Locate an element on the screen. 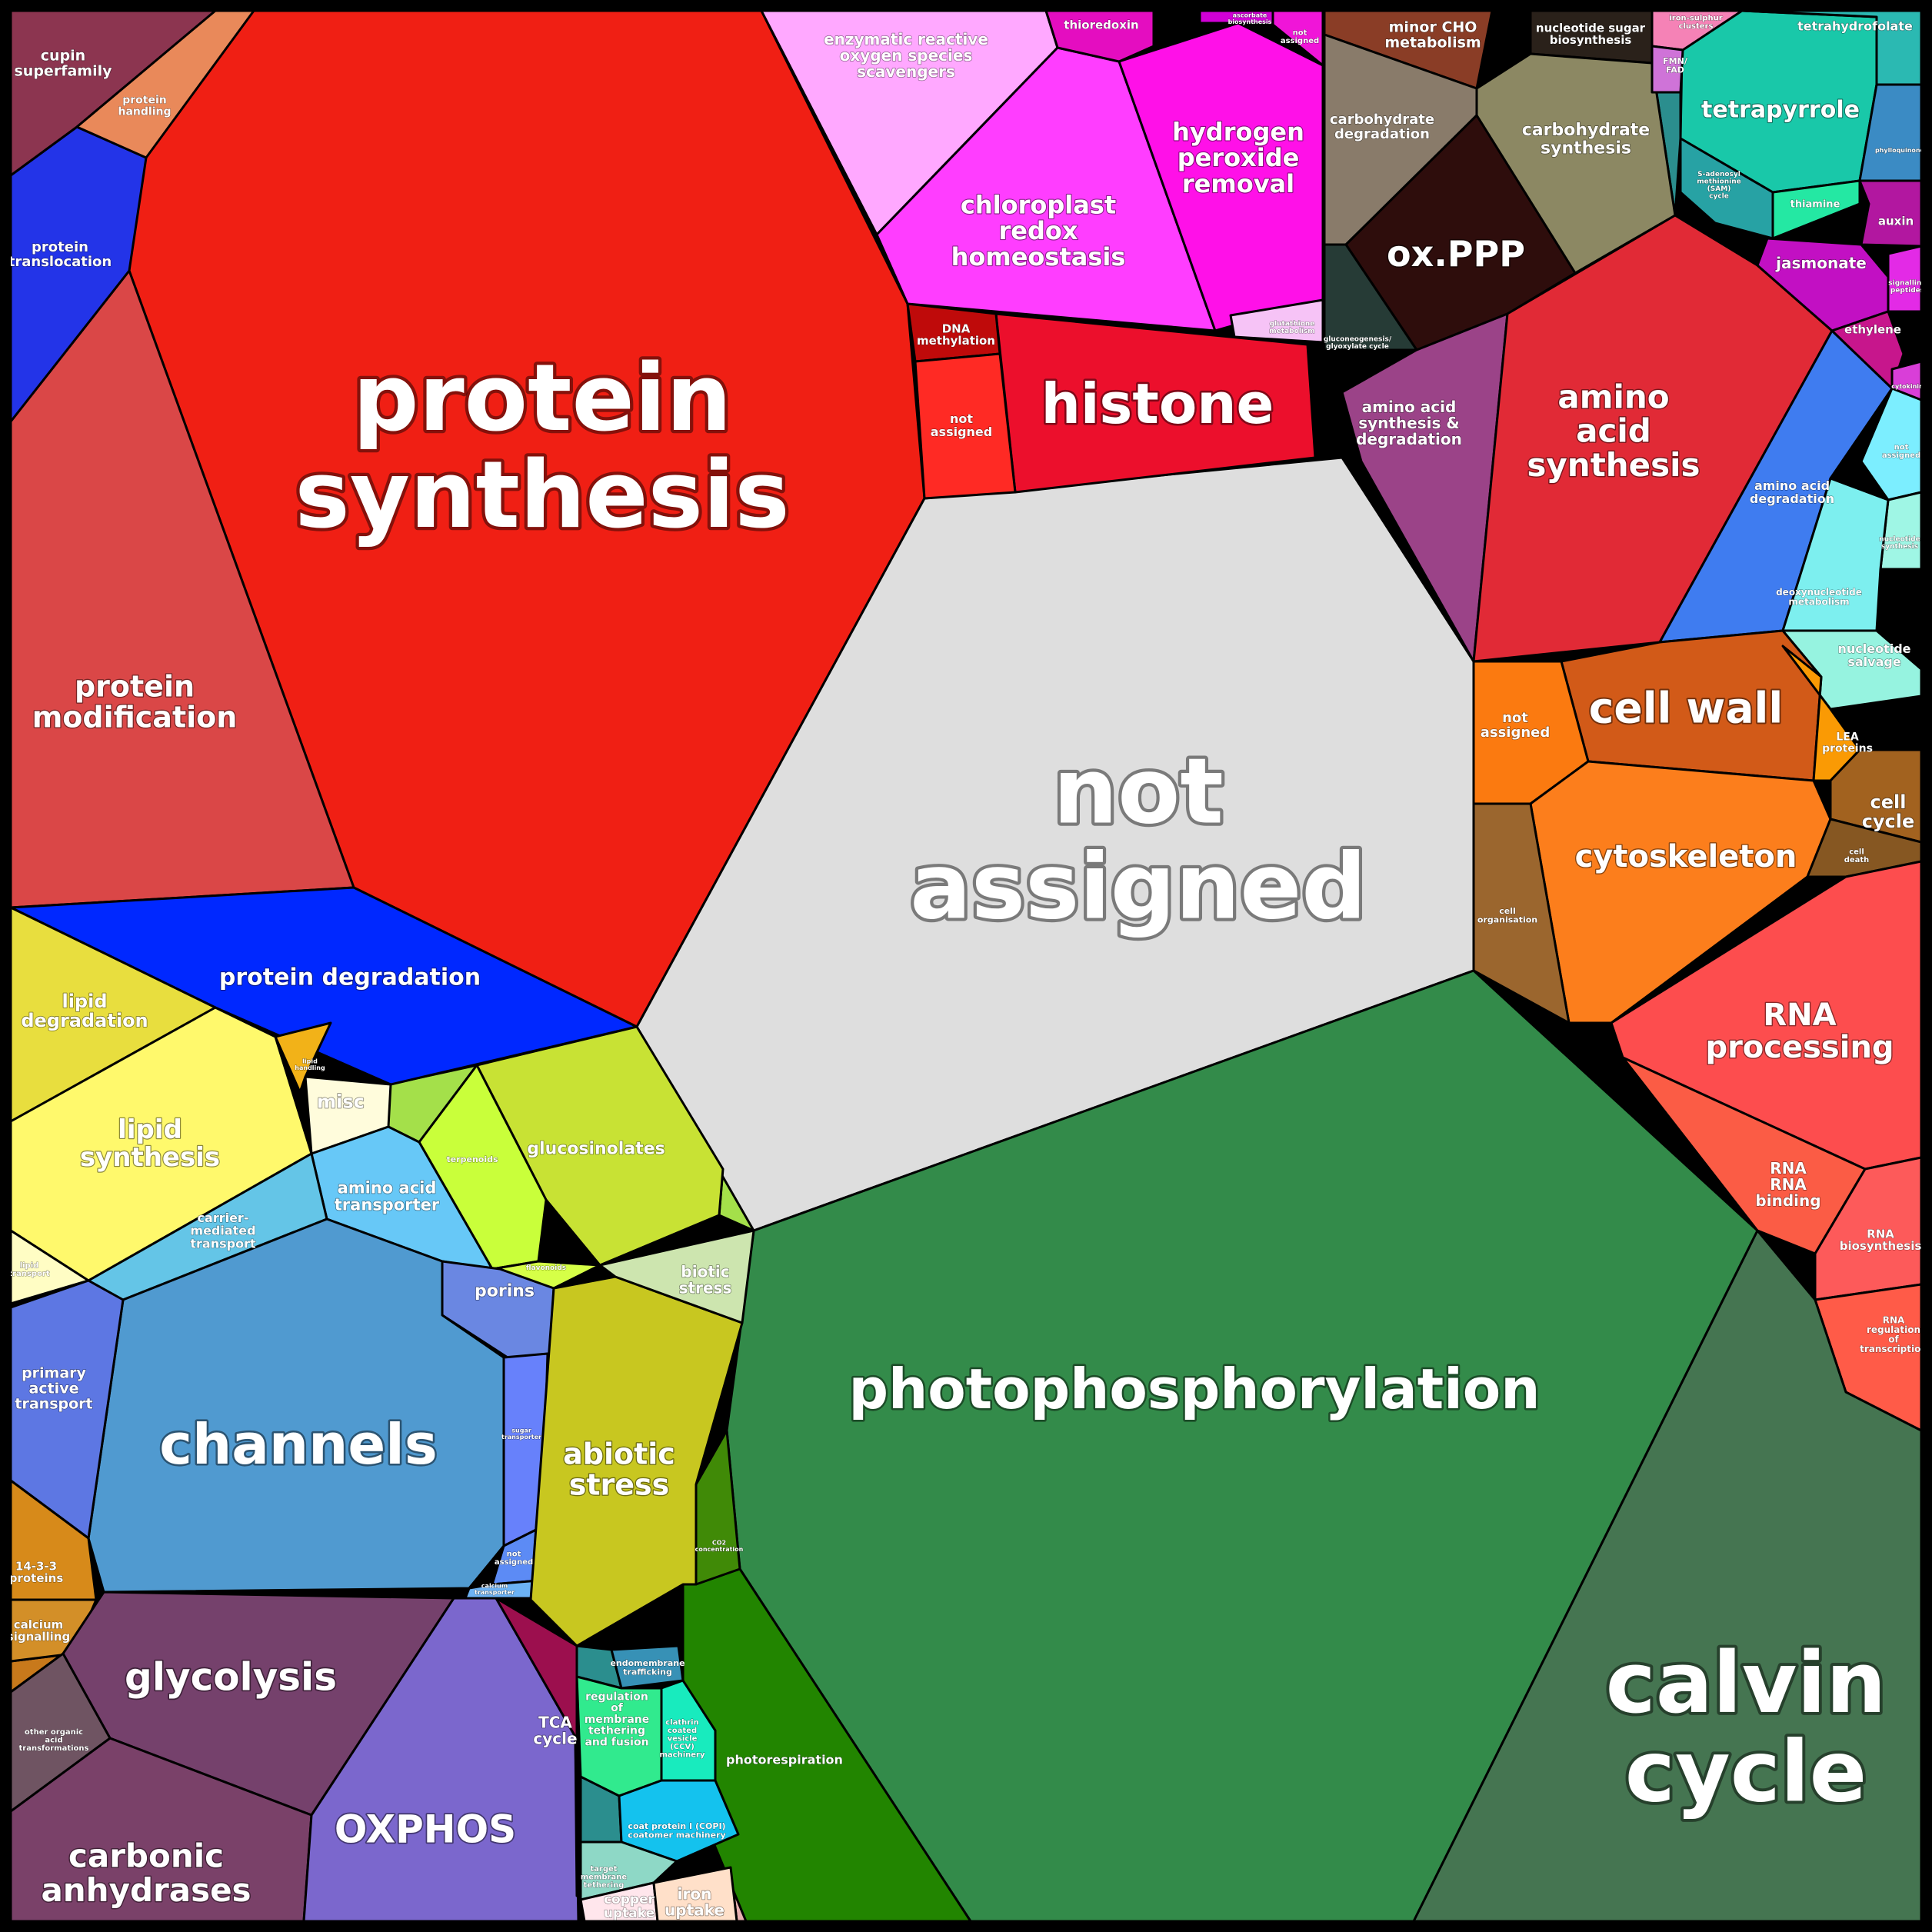 The height and width of the screenshot is (1932, 1932). cell-label-calcium-transporter: calcium transporter is located at coordinates (495, 1589).